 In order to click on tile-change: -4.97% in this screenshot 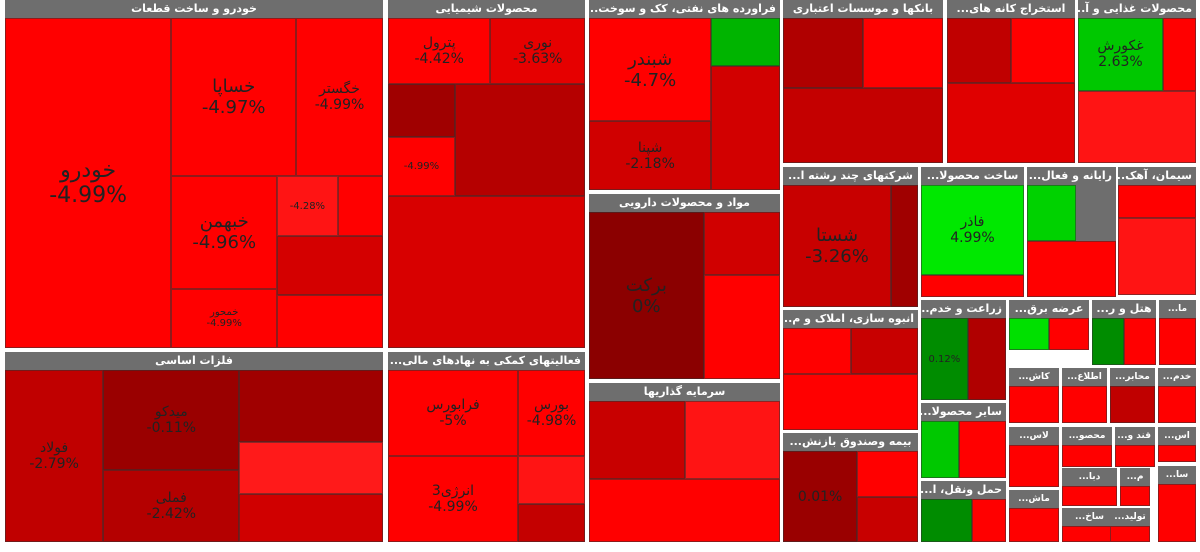, I will do `click(233, 108)`.